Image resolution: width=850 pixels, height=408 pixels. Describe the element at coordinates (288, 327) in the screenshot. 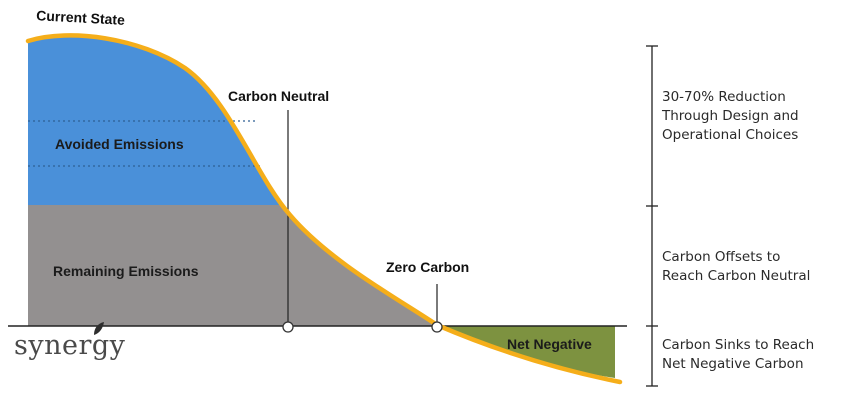

I see `carbon-neutral-point` at that location.